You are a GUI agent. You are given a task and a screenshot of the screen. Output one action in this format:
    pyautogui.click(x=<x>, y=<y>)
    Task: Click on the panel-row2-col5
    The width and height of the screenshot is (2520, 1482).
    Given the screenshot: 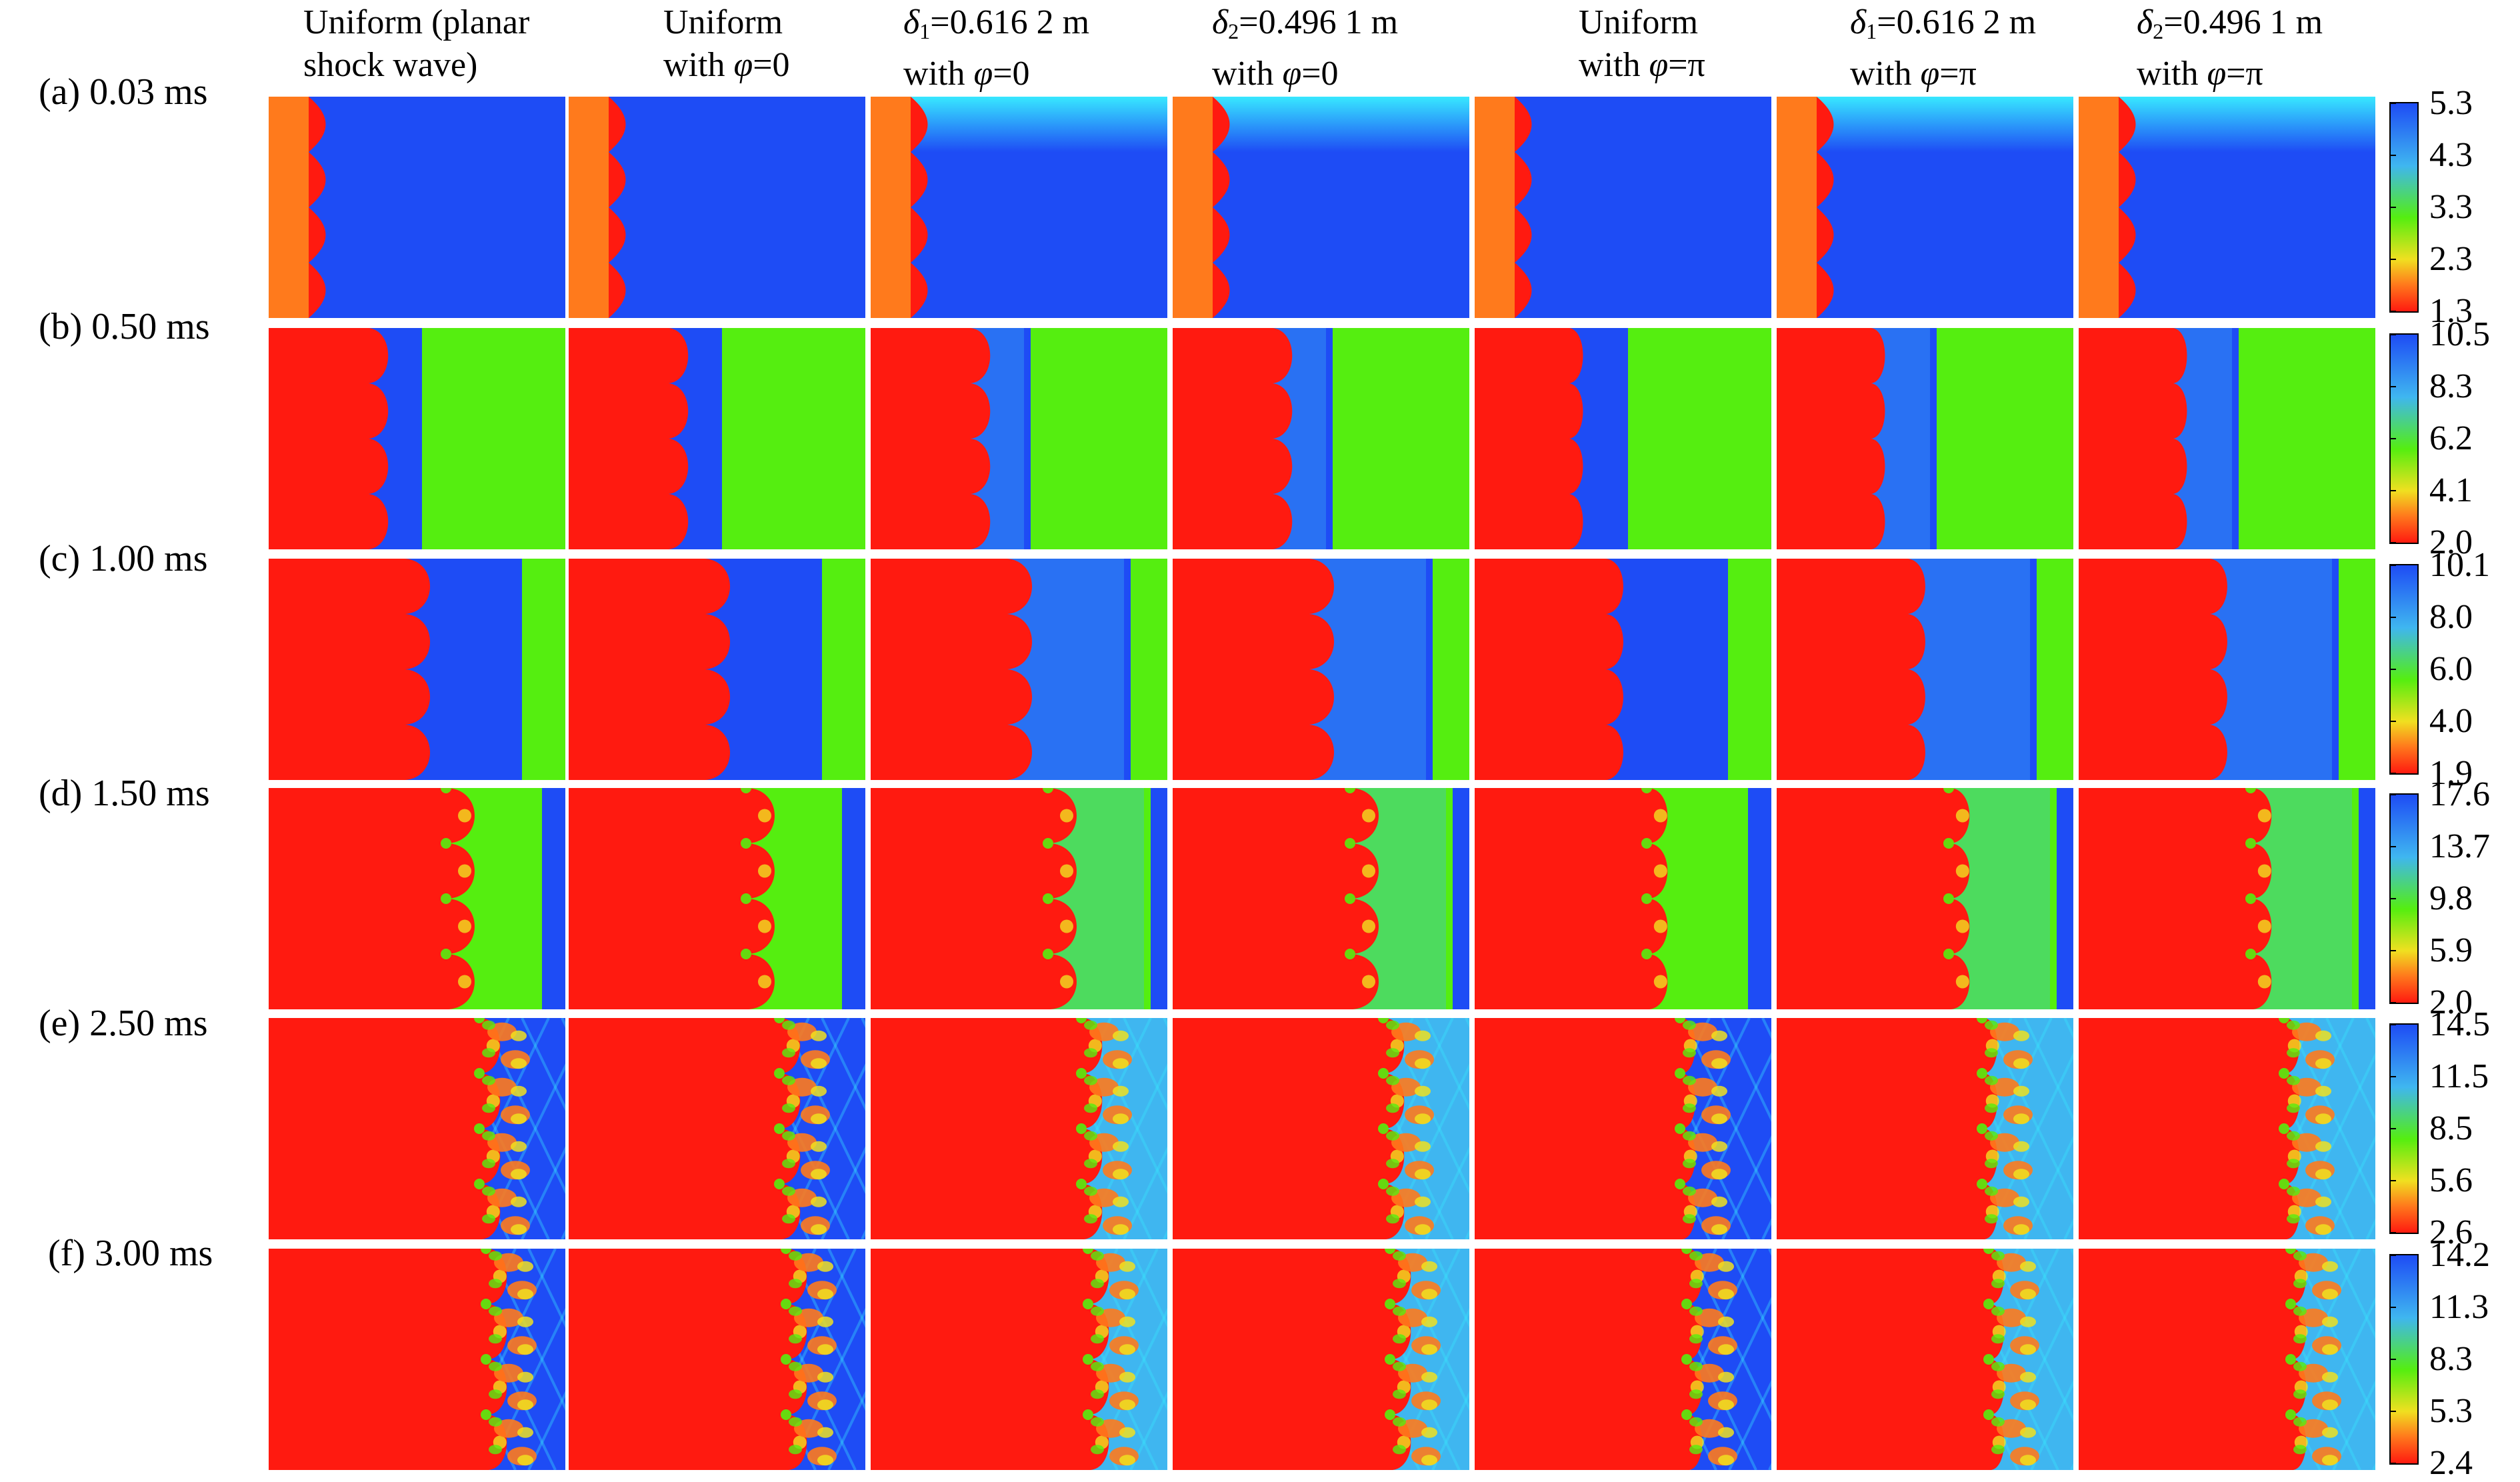 What is the action you would take?
    pyautogui.click(x=1623, y=438)
    